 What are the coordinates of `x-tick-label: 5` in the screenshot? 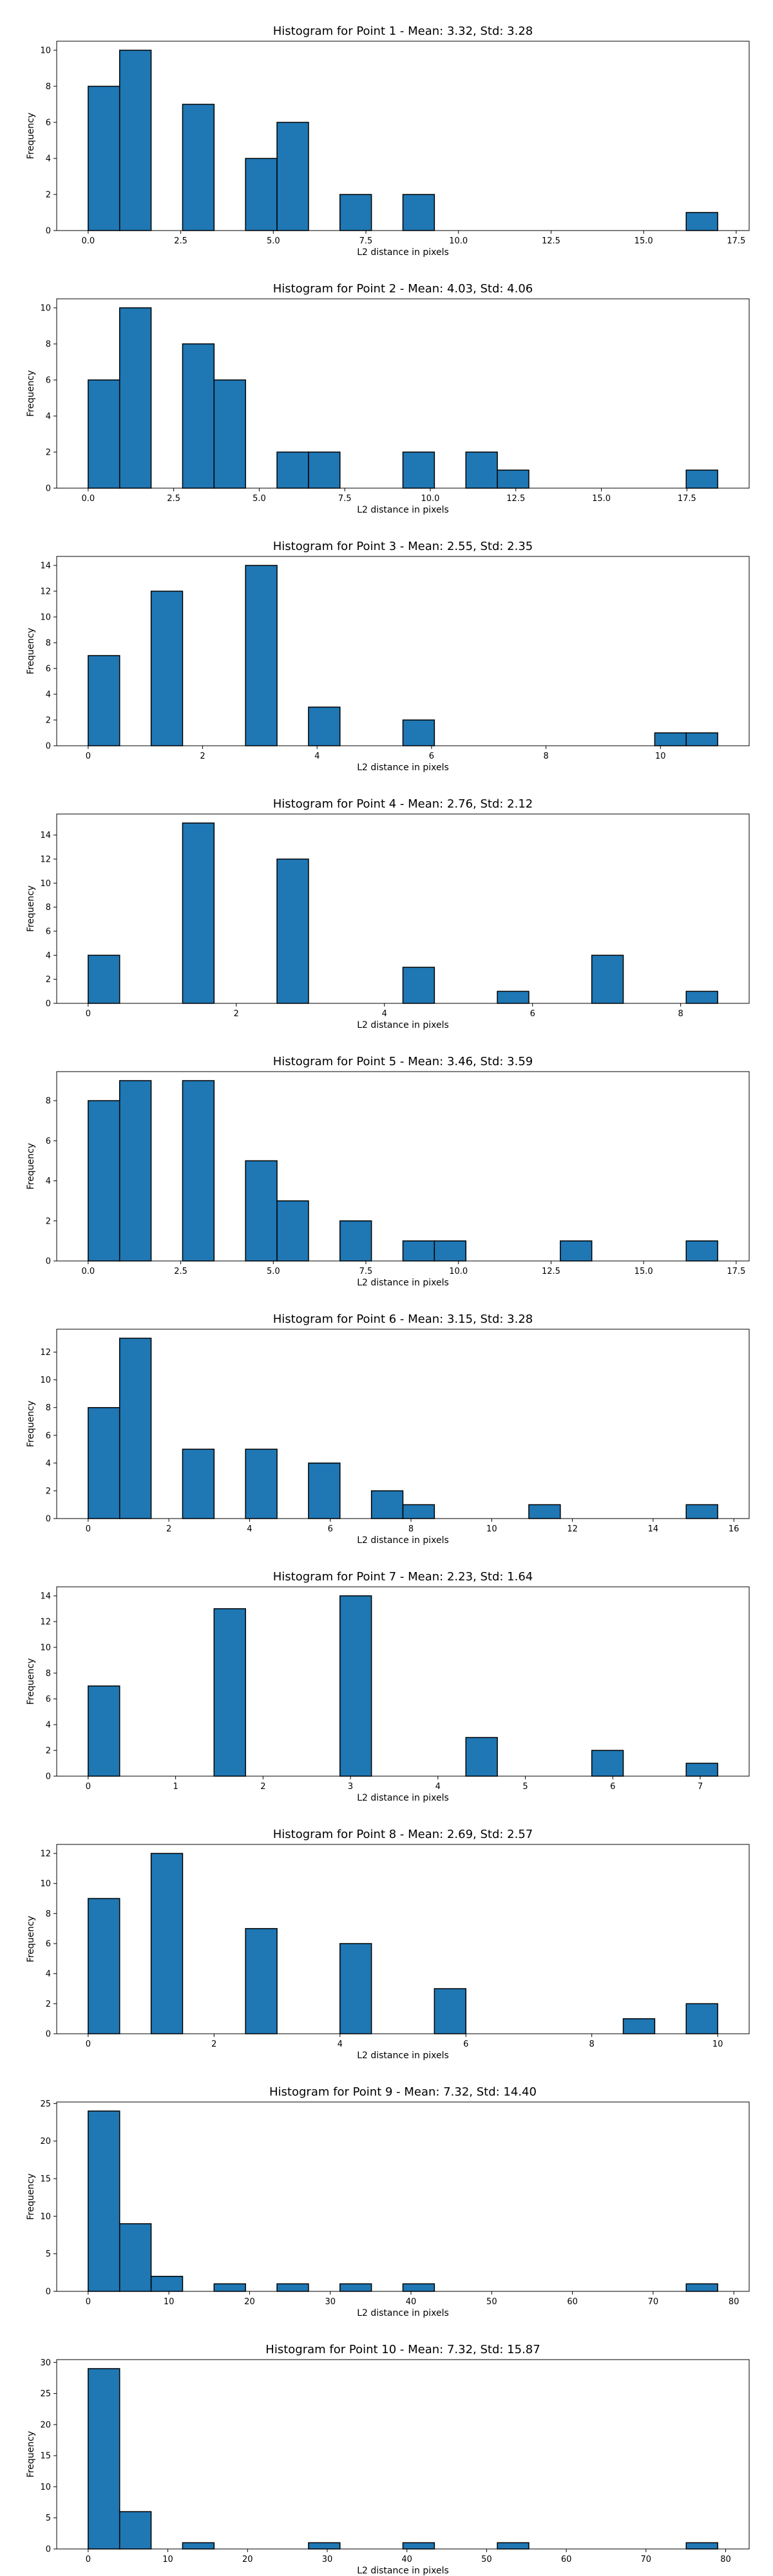 It's located at (525, 1787).